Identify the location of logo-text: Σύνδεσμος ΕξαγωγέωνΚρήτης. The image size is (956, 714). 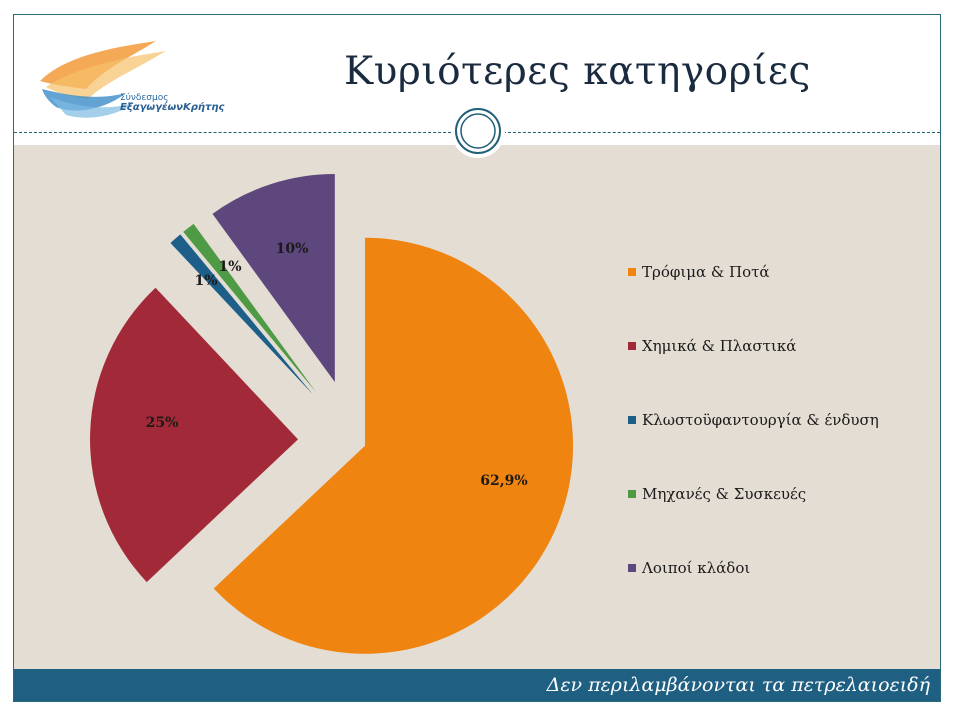
(172, 103).